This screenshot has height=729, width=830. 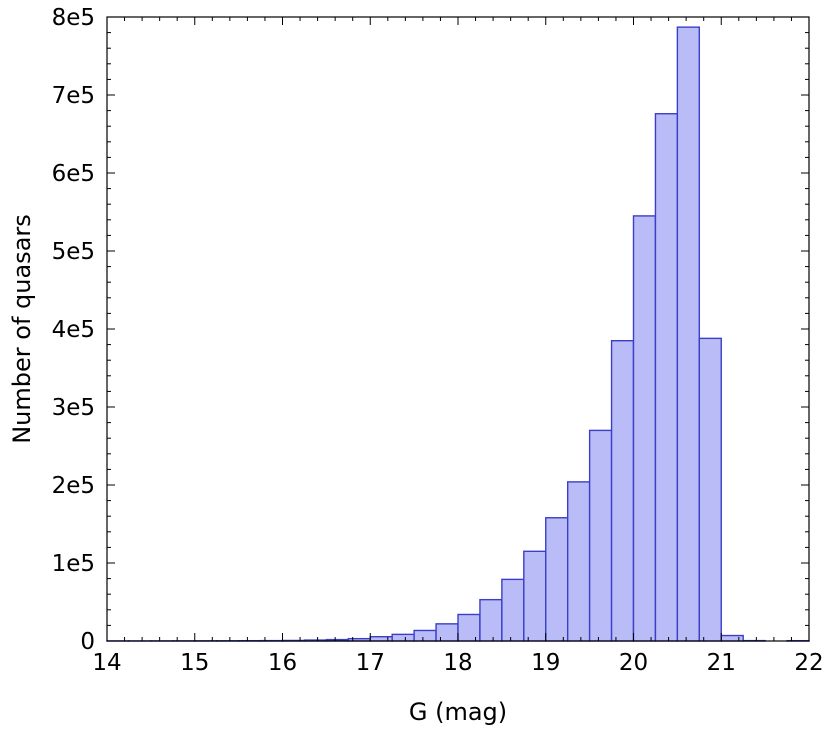 I want to click on y-tick-label: 4e5, so click(x=73, y=330).